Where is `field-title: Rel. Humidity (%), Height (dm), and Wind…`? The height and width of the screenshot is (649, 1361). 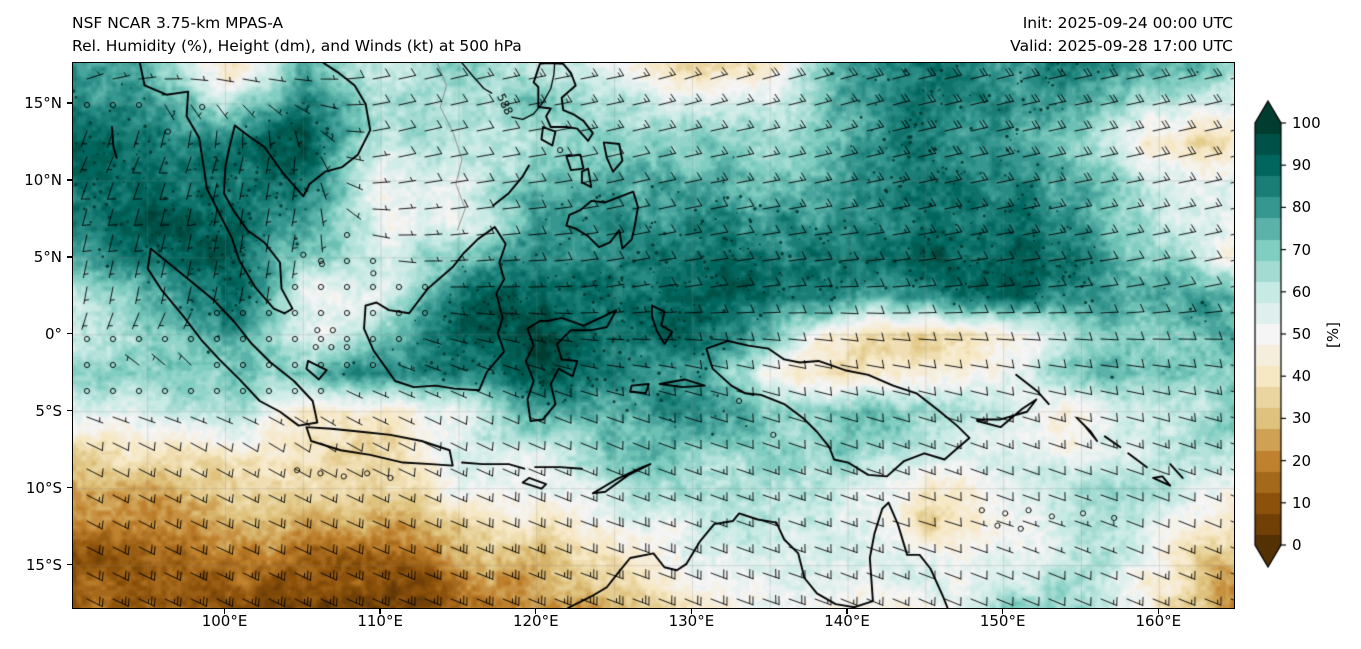
field-title: Rel. Humidity (%), Height (dm), and Wind… is located at coordinates (297, 46).